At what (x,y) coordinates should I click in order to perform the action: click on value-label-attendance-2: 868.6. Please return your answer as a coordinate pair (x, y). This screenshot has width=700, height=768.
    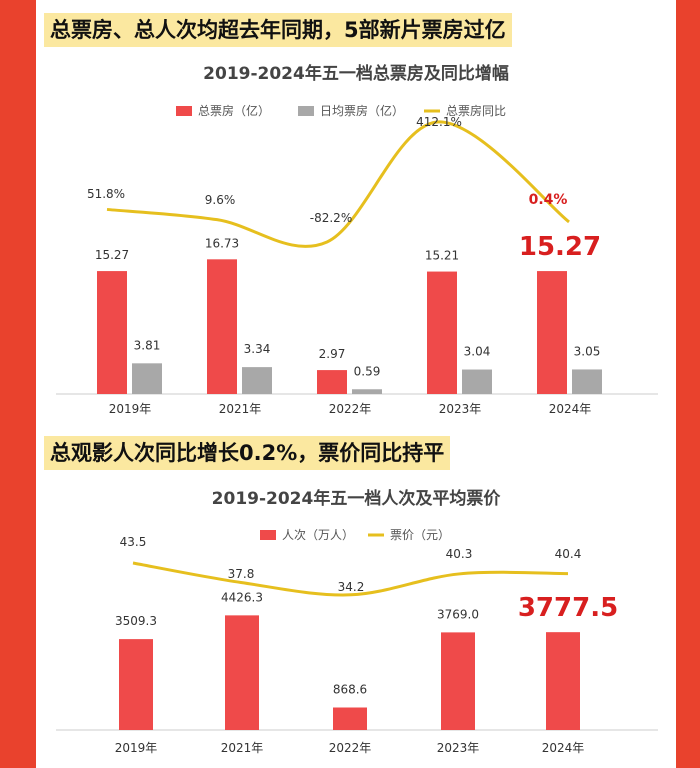
    Looking at the image, I should click on (350, 690).